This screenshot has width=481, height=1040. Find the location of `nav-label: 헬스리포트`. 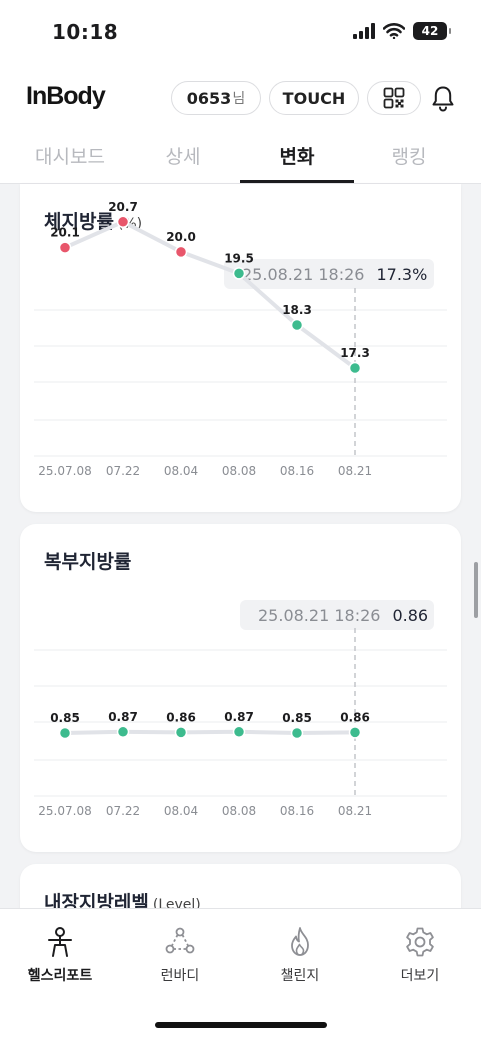

nav-label: 헬스리포트 is located at coordinates (60, 976).